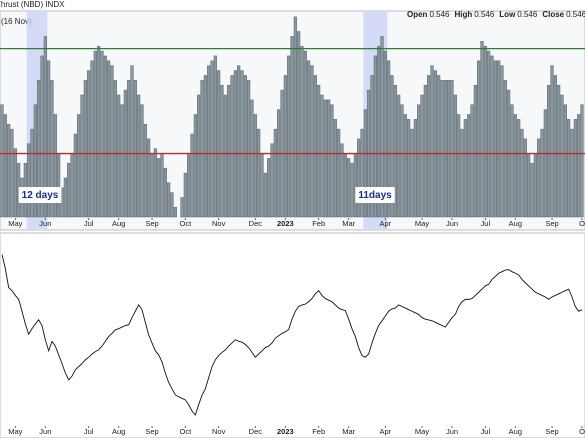 The image size is (585, 438). I want to click on annotation: 11days, so click(375, 195).